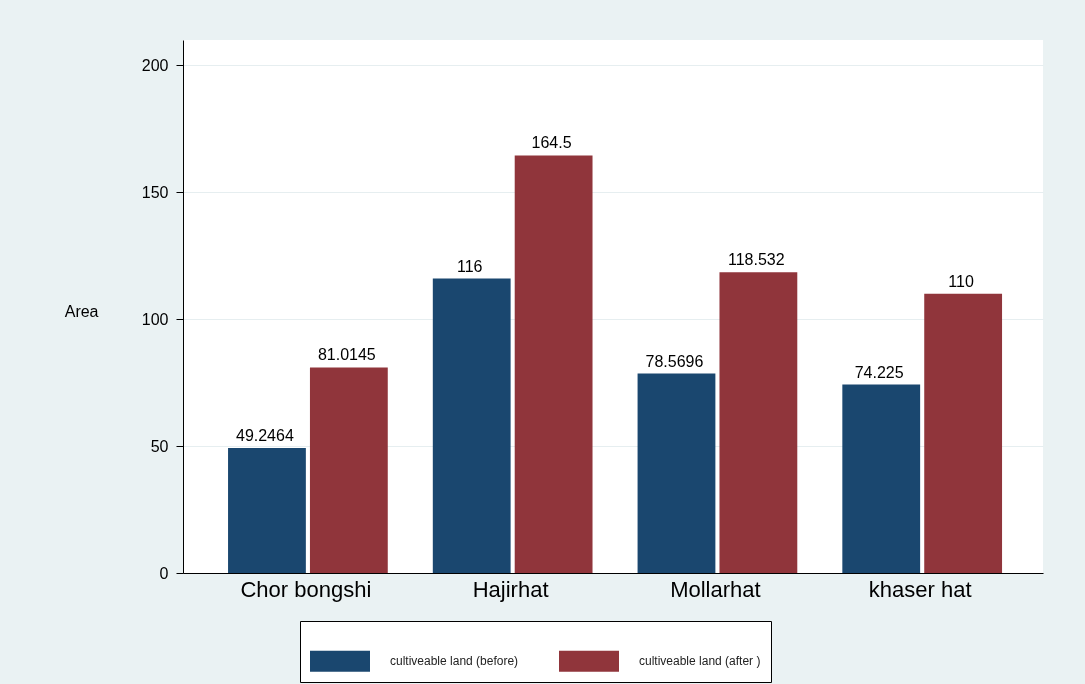 This screenshot has height=684, width=1085. I want to click on legend-label: cultiveable land (before), so click(454, 661).